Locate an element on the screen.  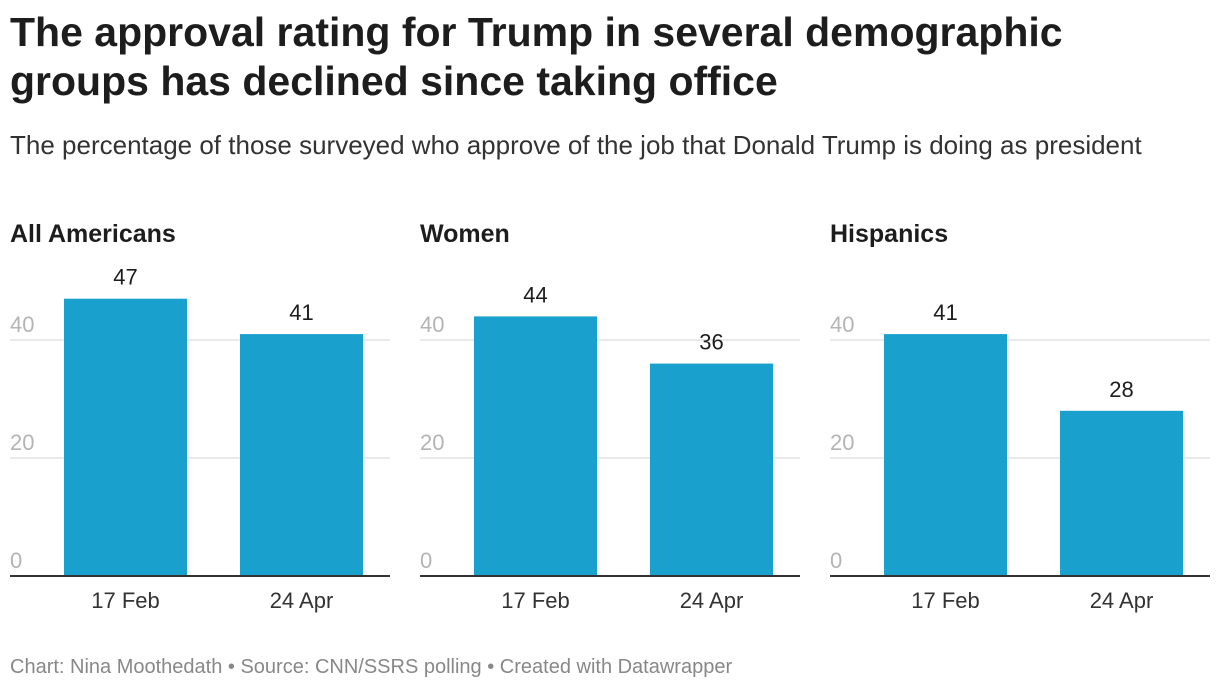
panel-title: All Americans is located at coordinates (93, 234).